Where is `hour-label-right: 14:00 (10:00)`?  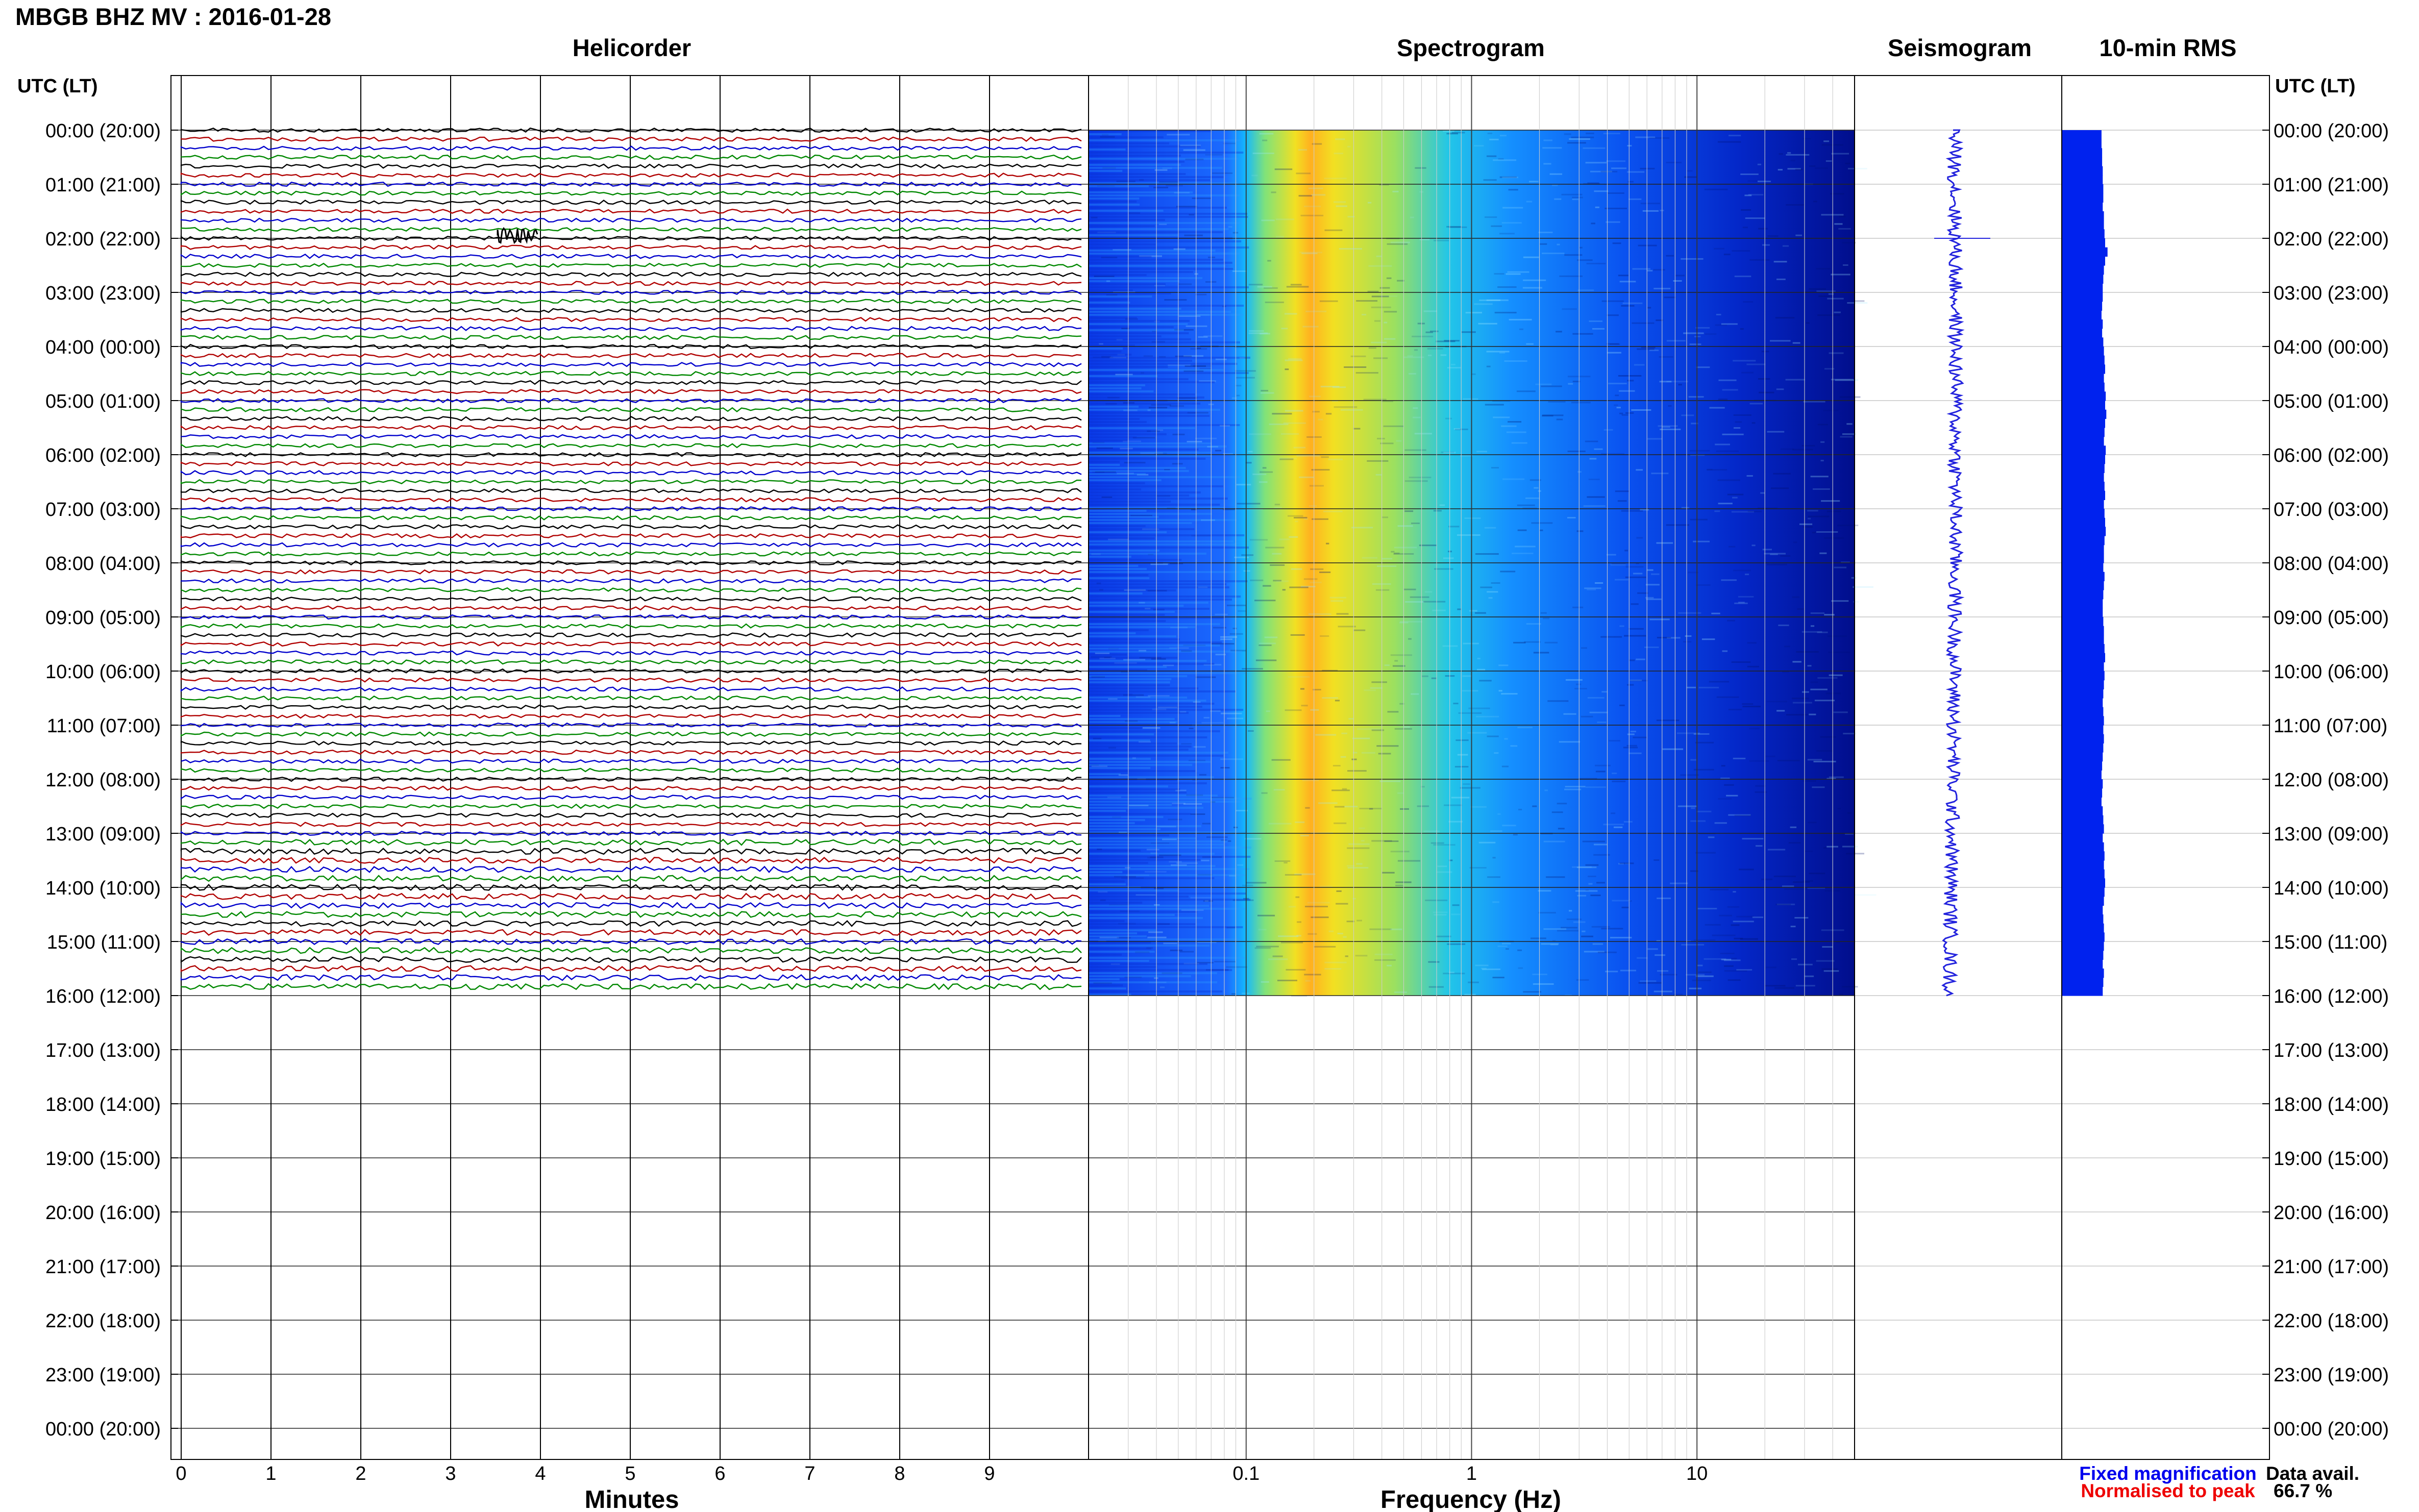 hour-label-right: 14:00 (10:00) is located at coordinates (2331, 888).